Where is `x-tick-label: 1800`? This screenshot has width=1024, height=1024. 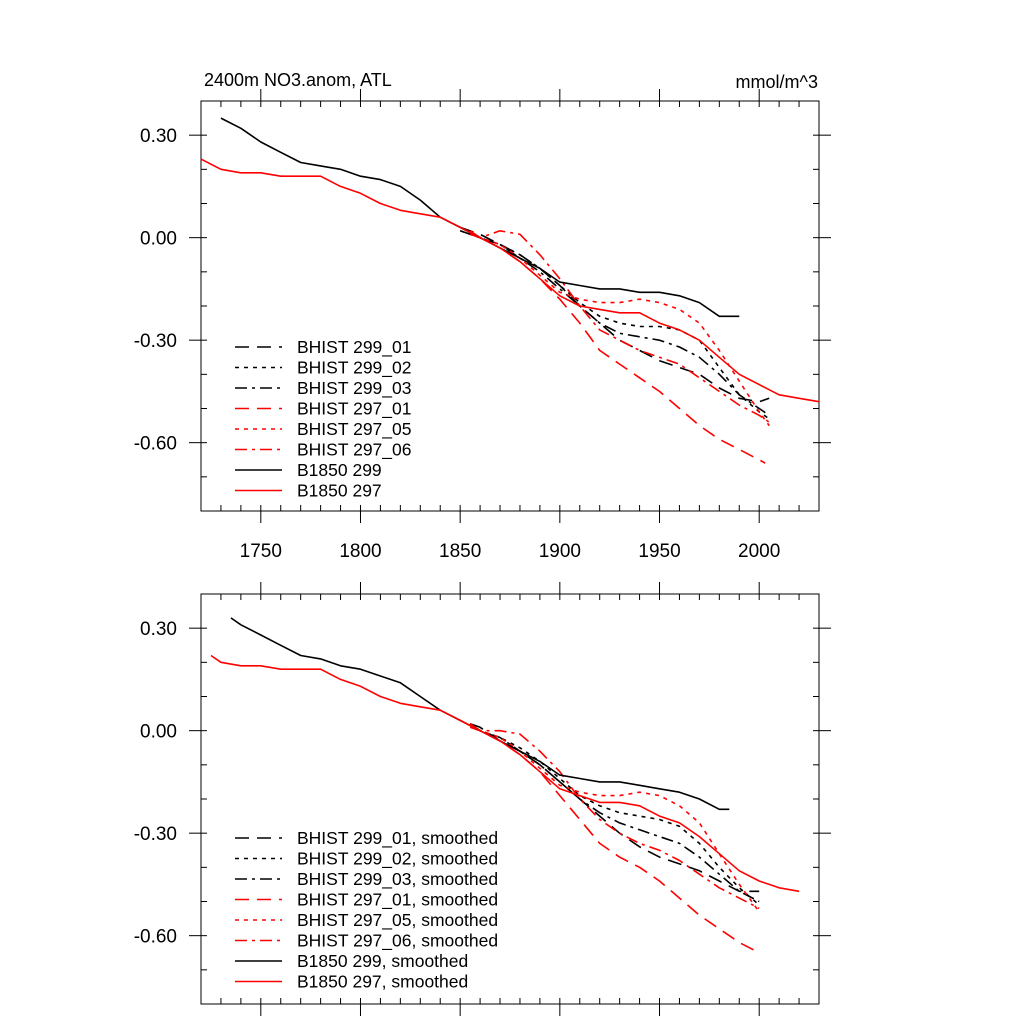
x-tick-label: 1800 is located at coordinates (360, 551).